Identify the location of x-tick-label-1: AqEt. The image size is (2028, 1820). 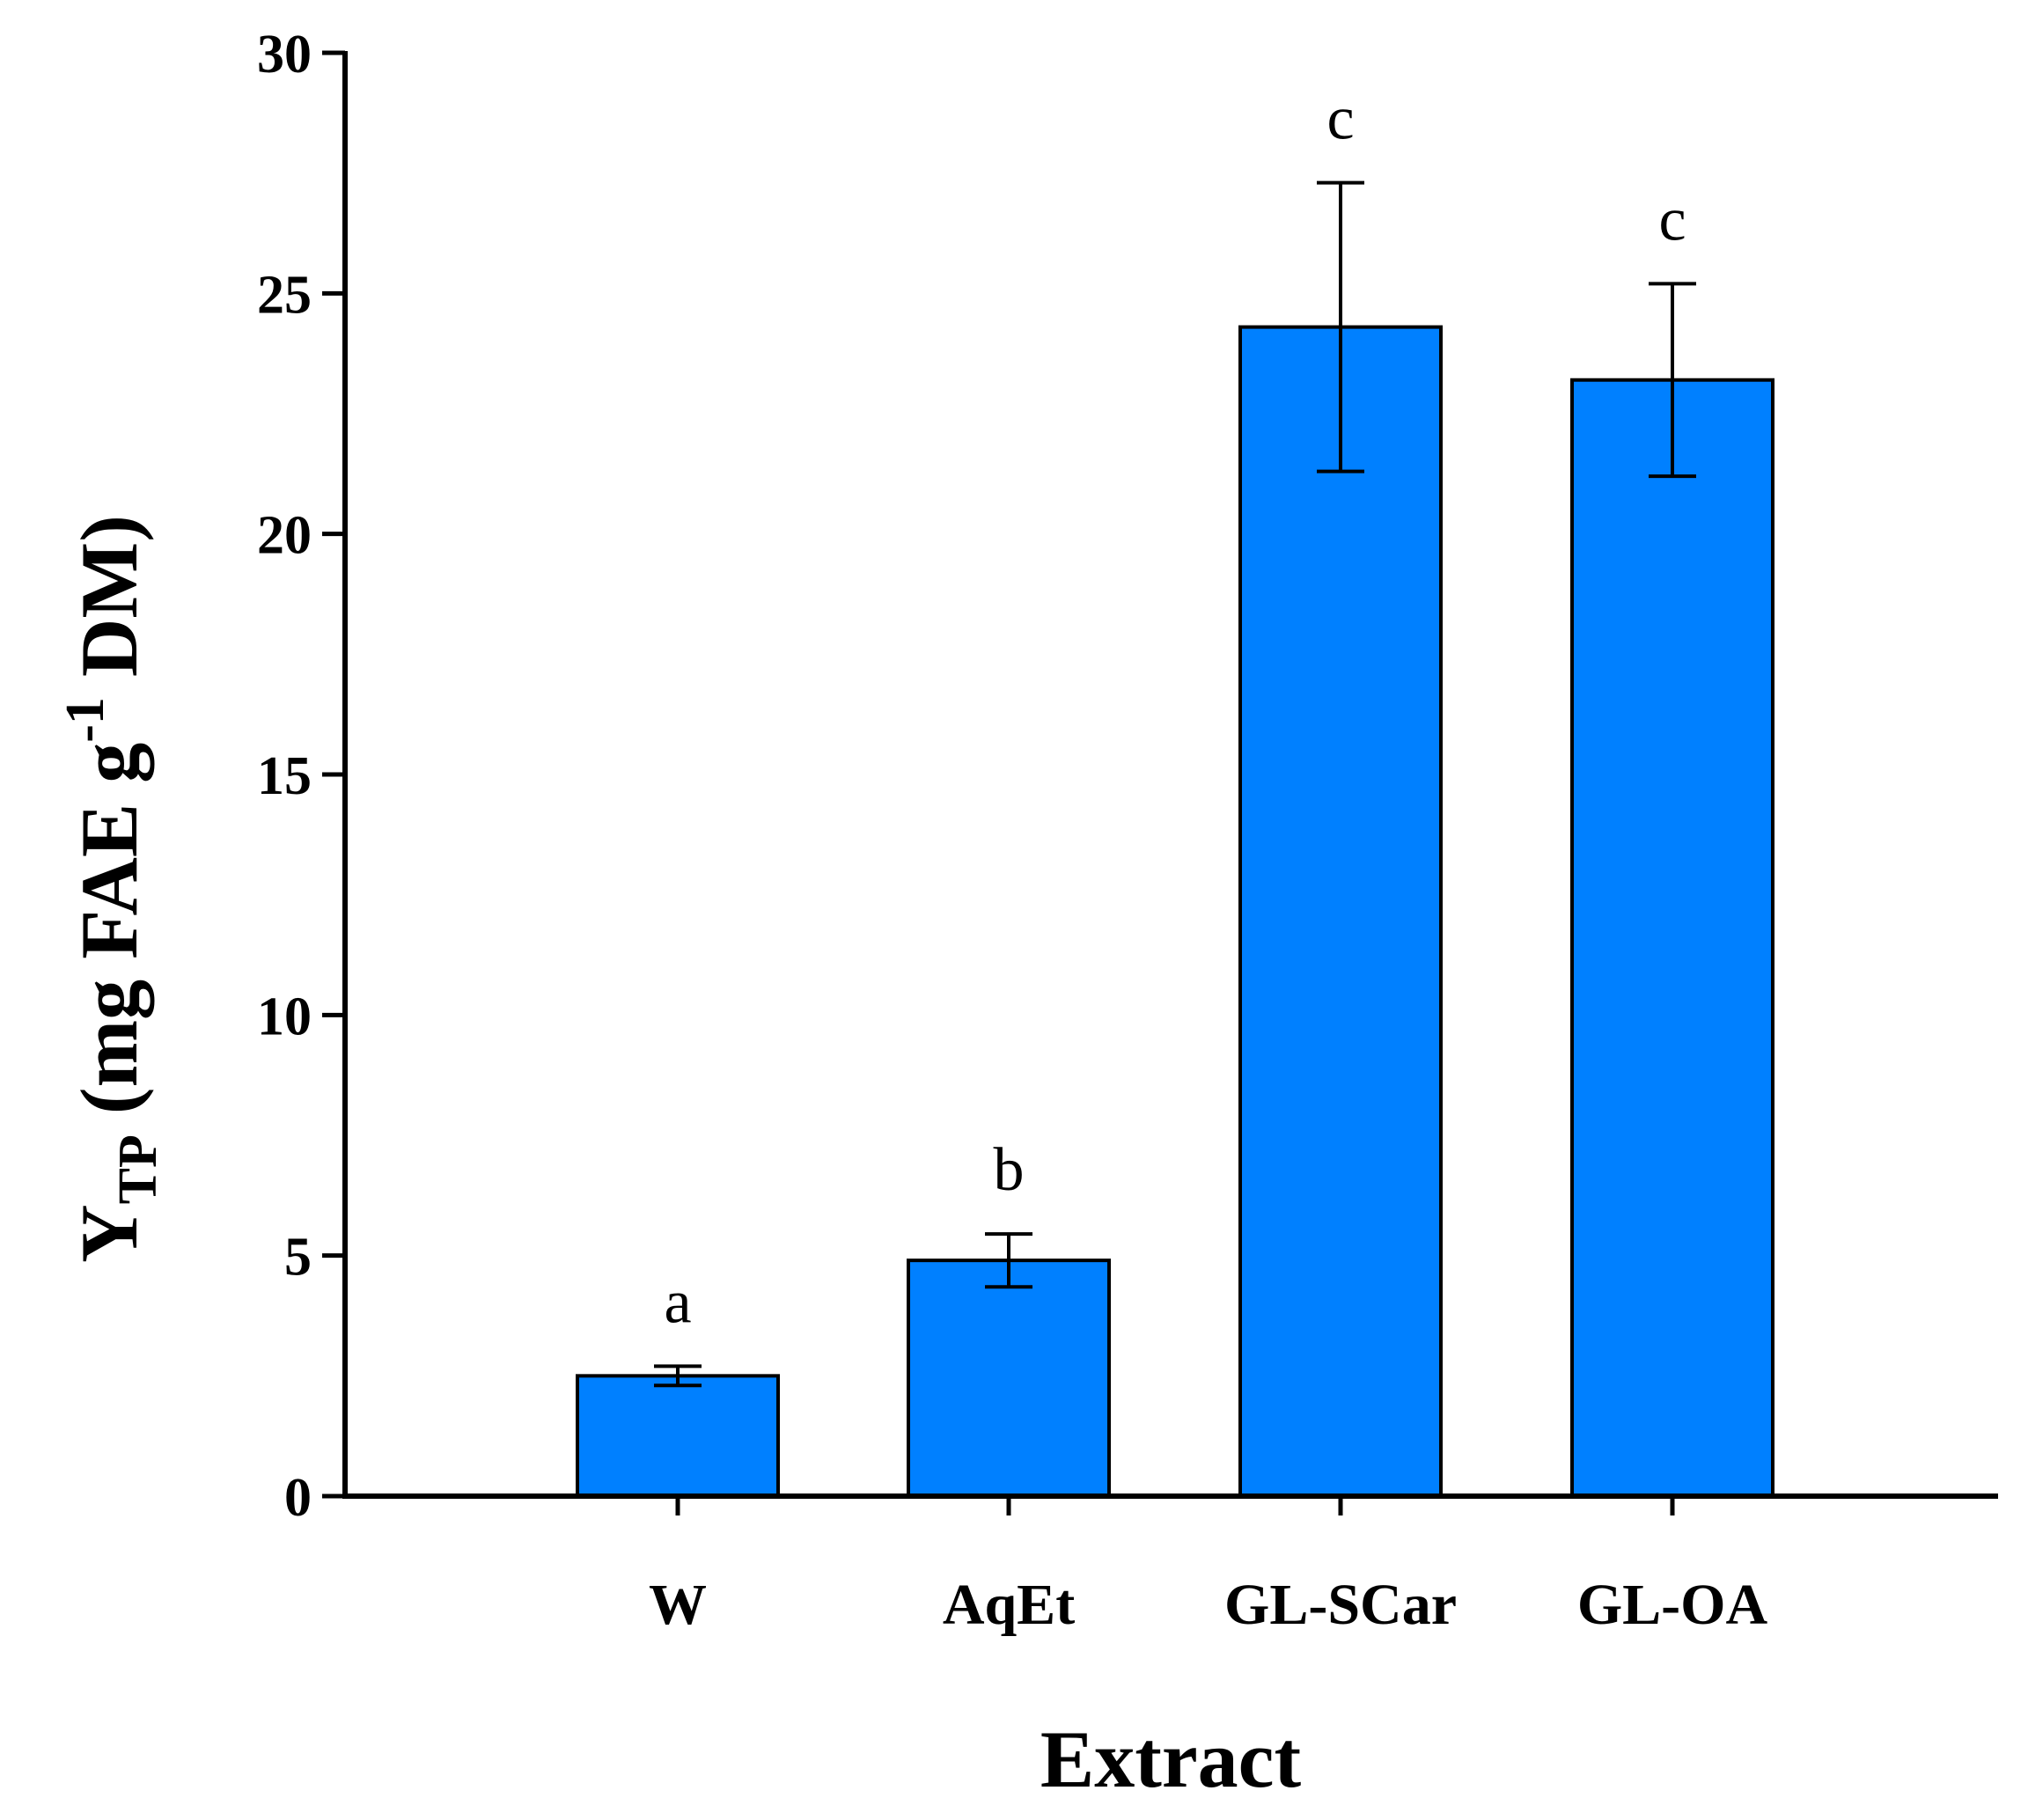
(1009, 1605).